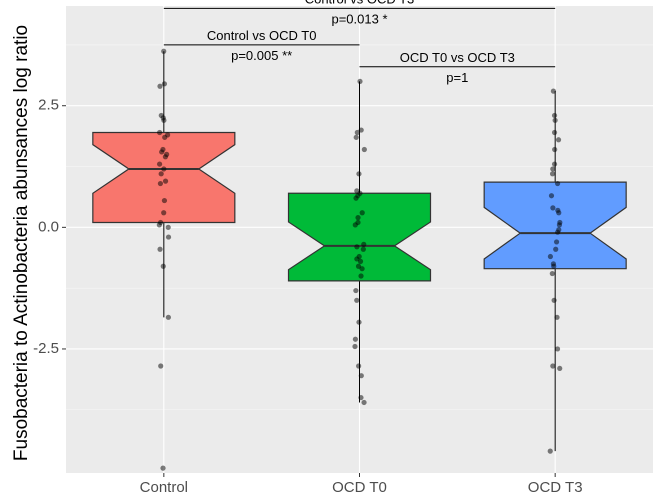 The height and width of the screenshot is (500, 657). I want to click on p-value-label: p=0.013 *, so click(359, 18).